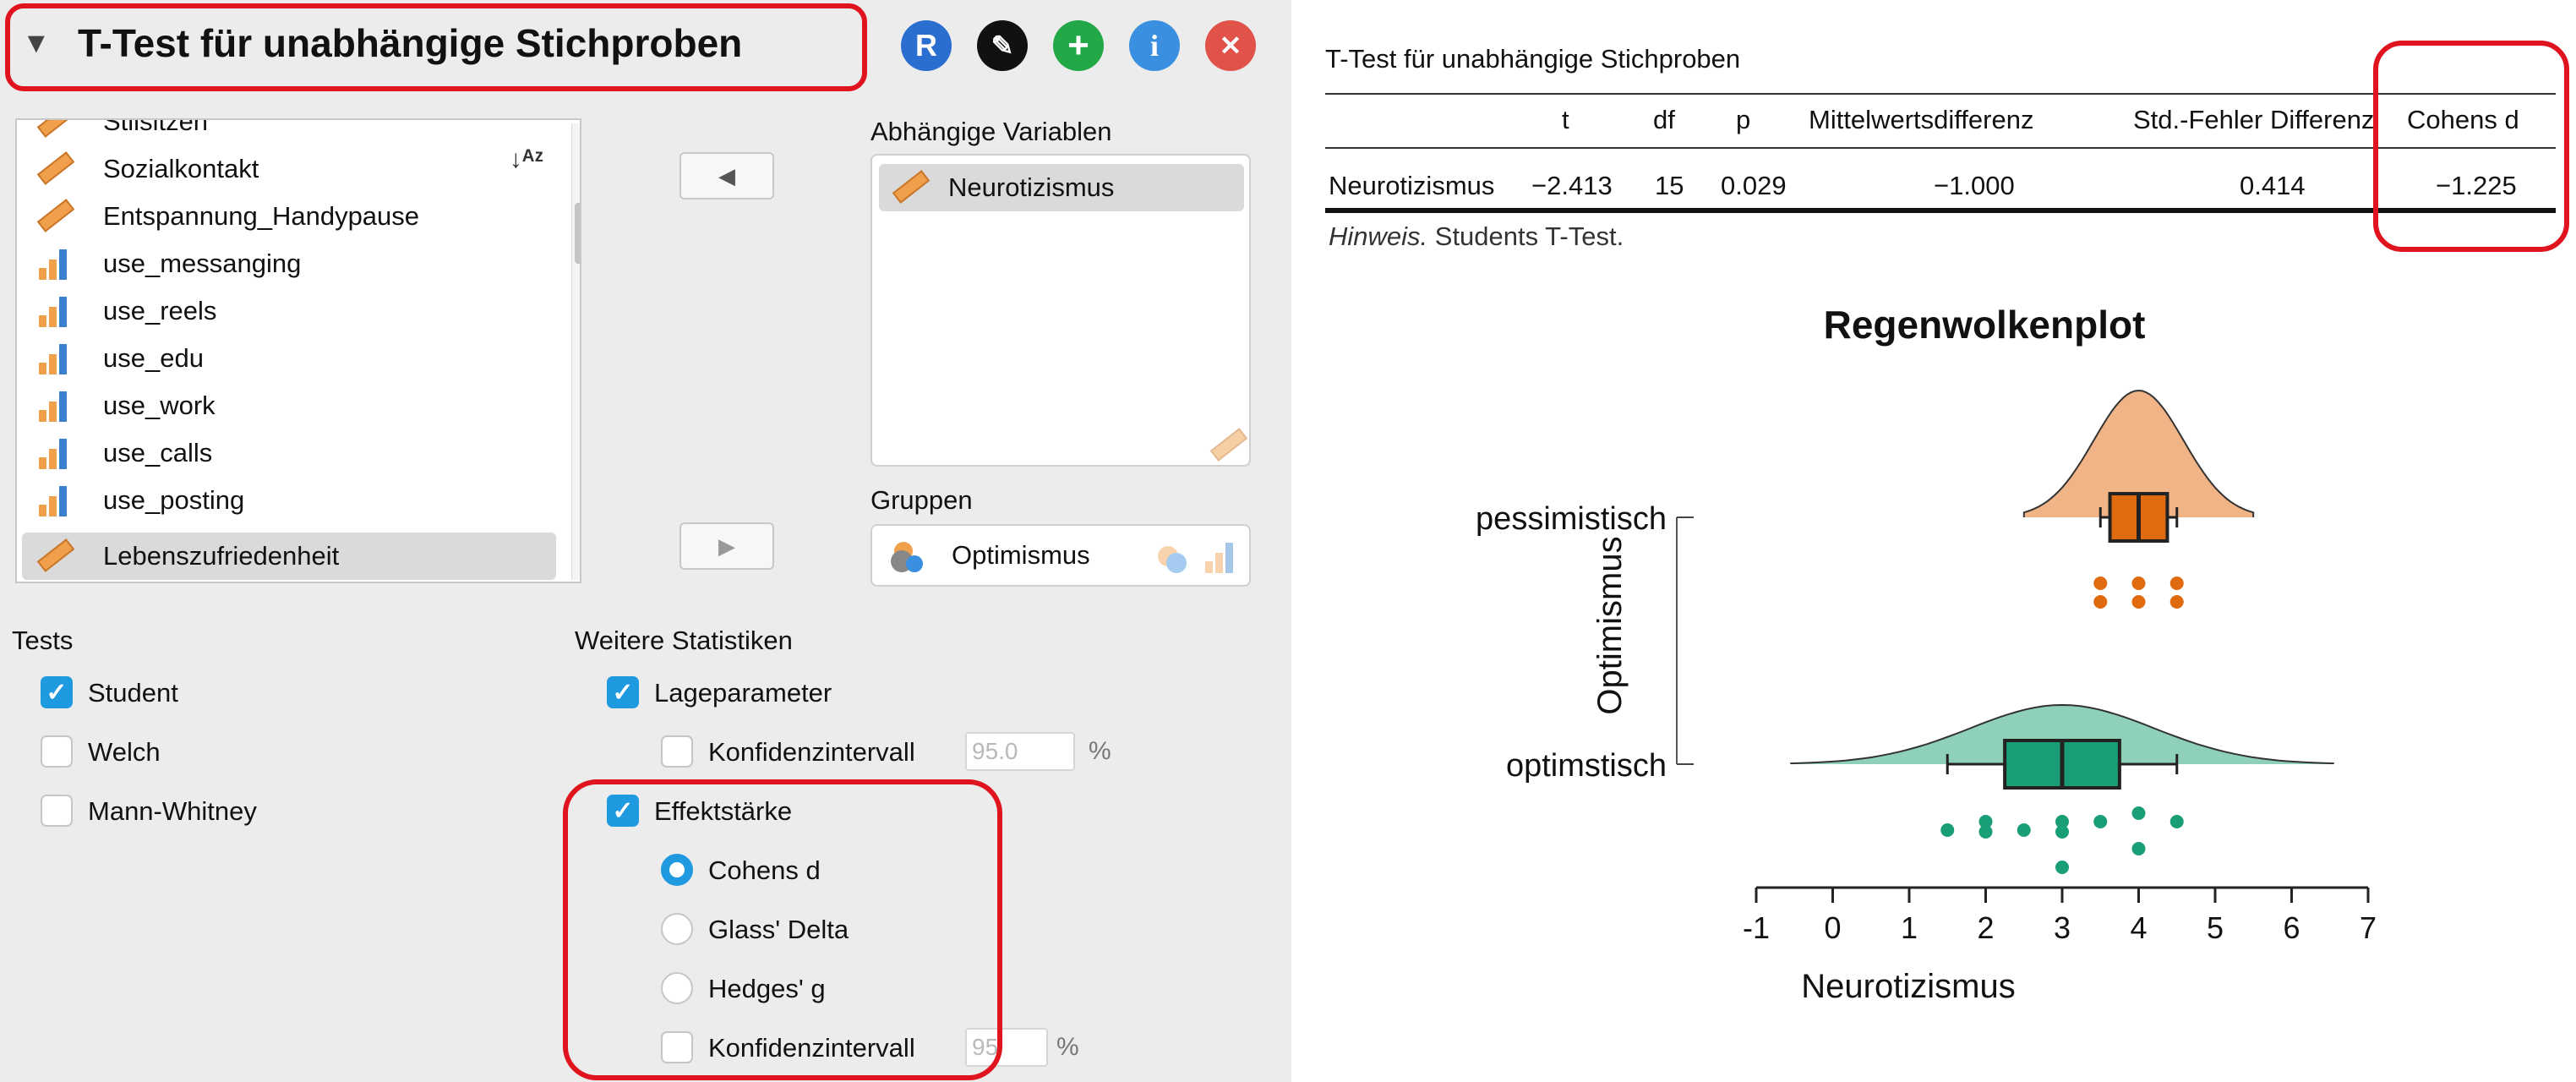 The image size is (2576, 1082). Describe the element at coordinates (2215, 927) in the screenshot. I see `x-tick-label: 5` at that location.